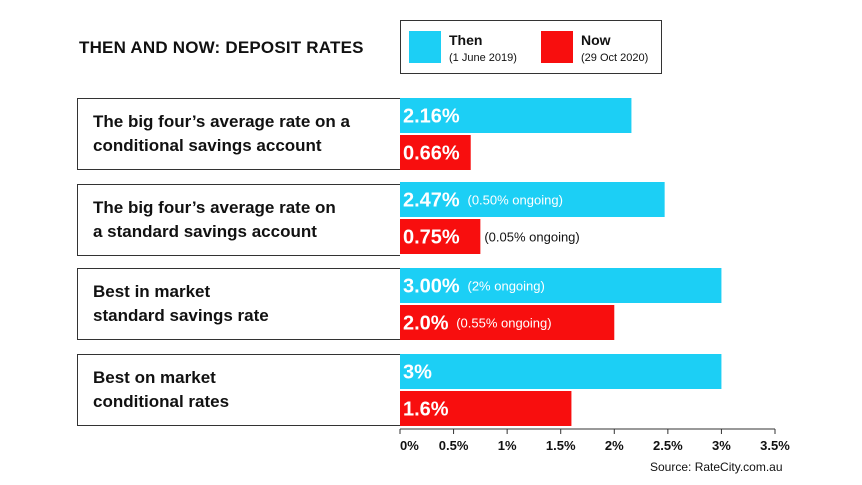 The width and height of the screenshot is (862, 485). I want to click on bar-value-label-then-4: 3%, so click(417, 373).